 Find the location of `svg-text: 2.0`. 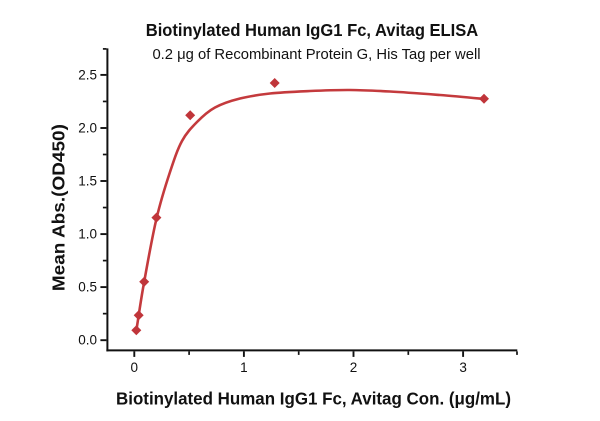

svg-text: 2.0 is located at coordinates (87, 127).